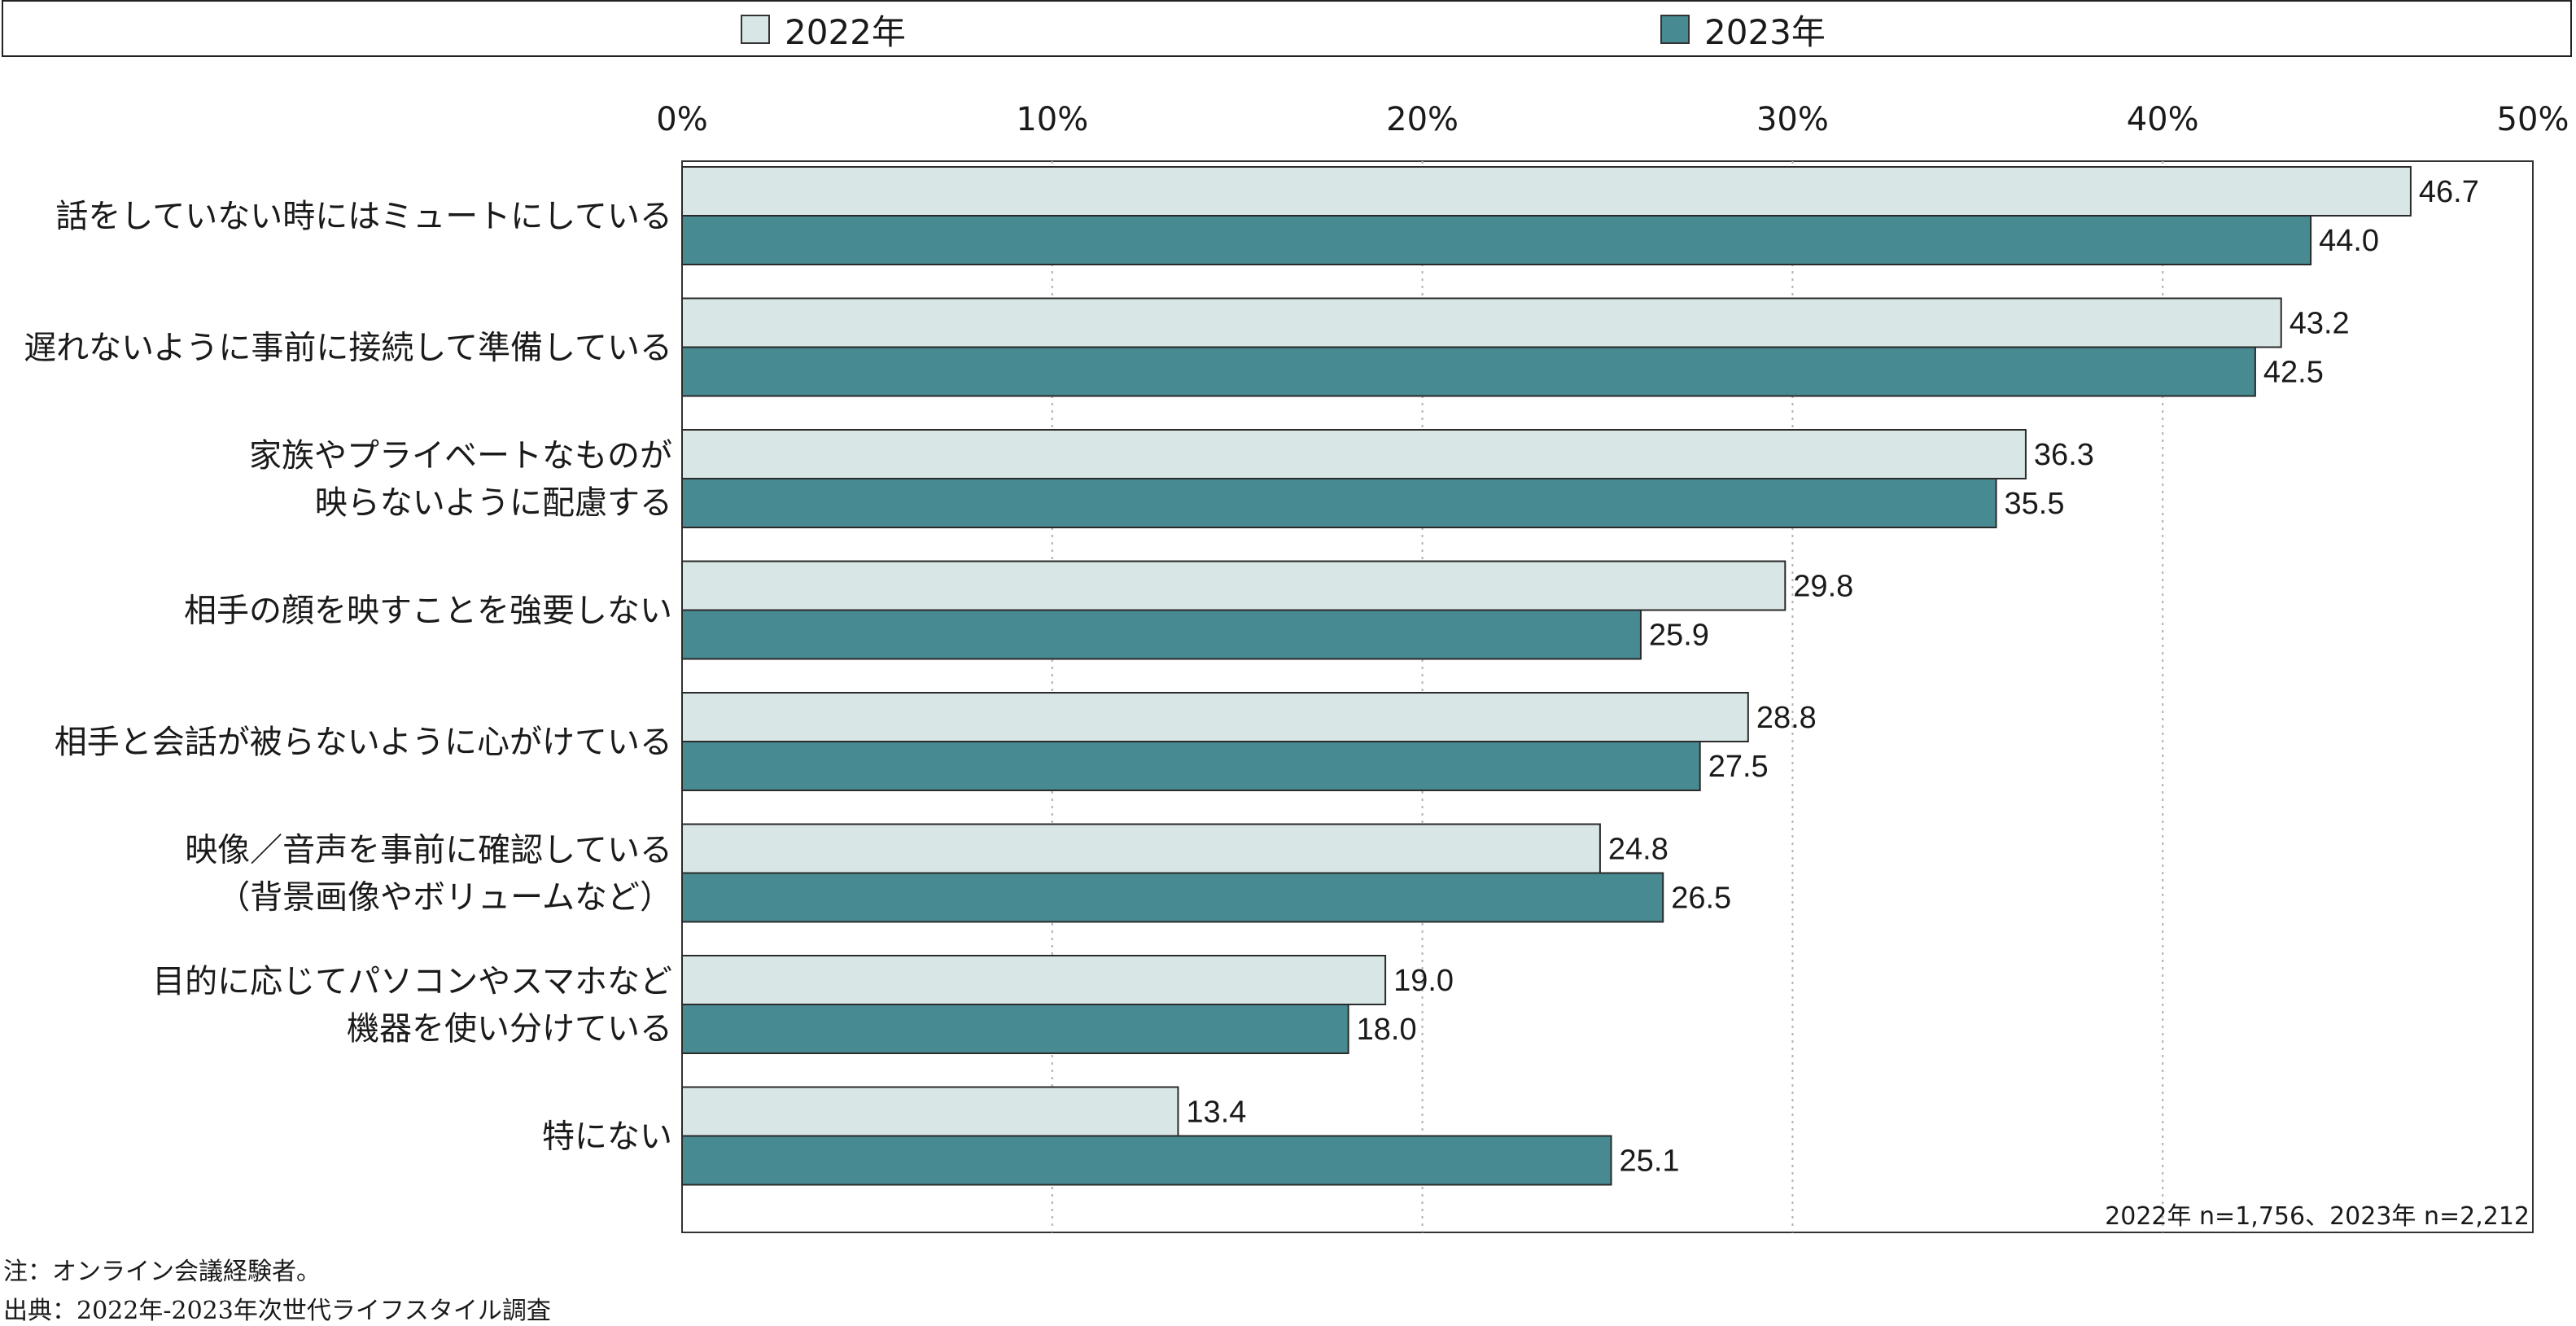  What do you see at coordinates (493, 503) in the screenshot?
I see `category-label: 映らないように配慮する` at bounding box center [493, 503].